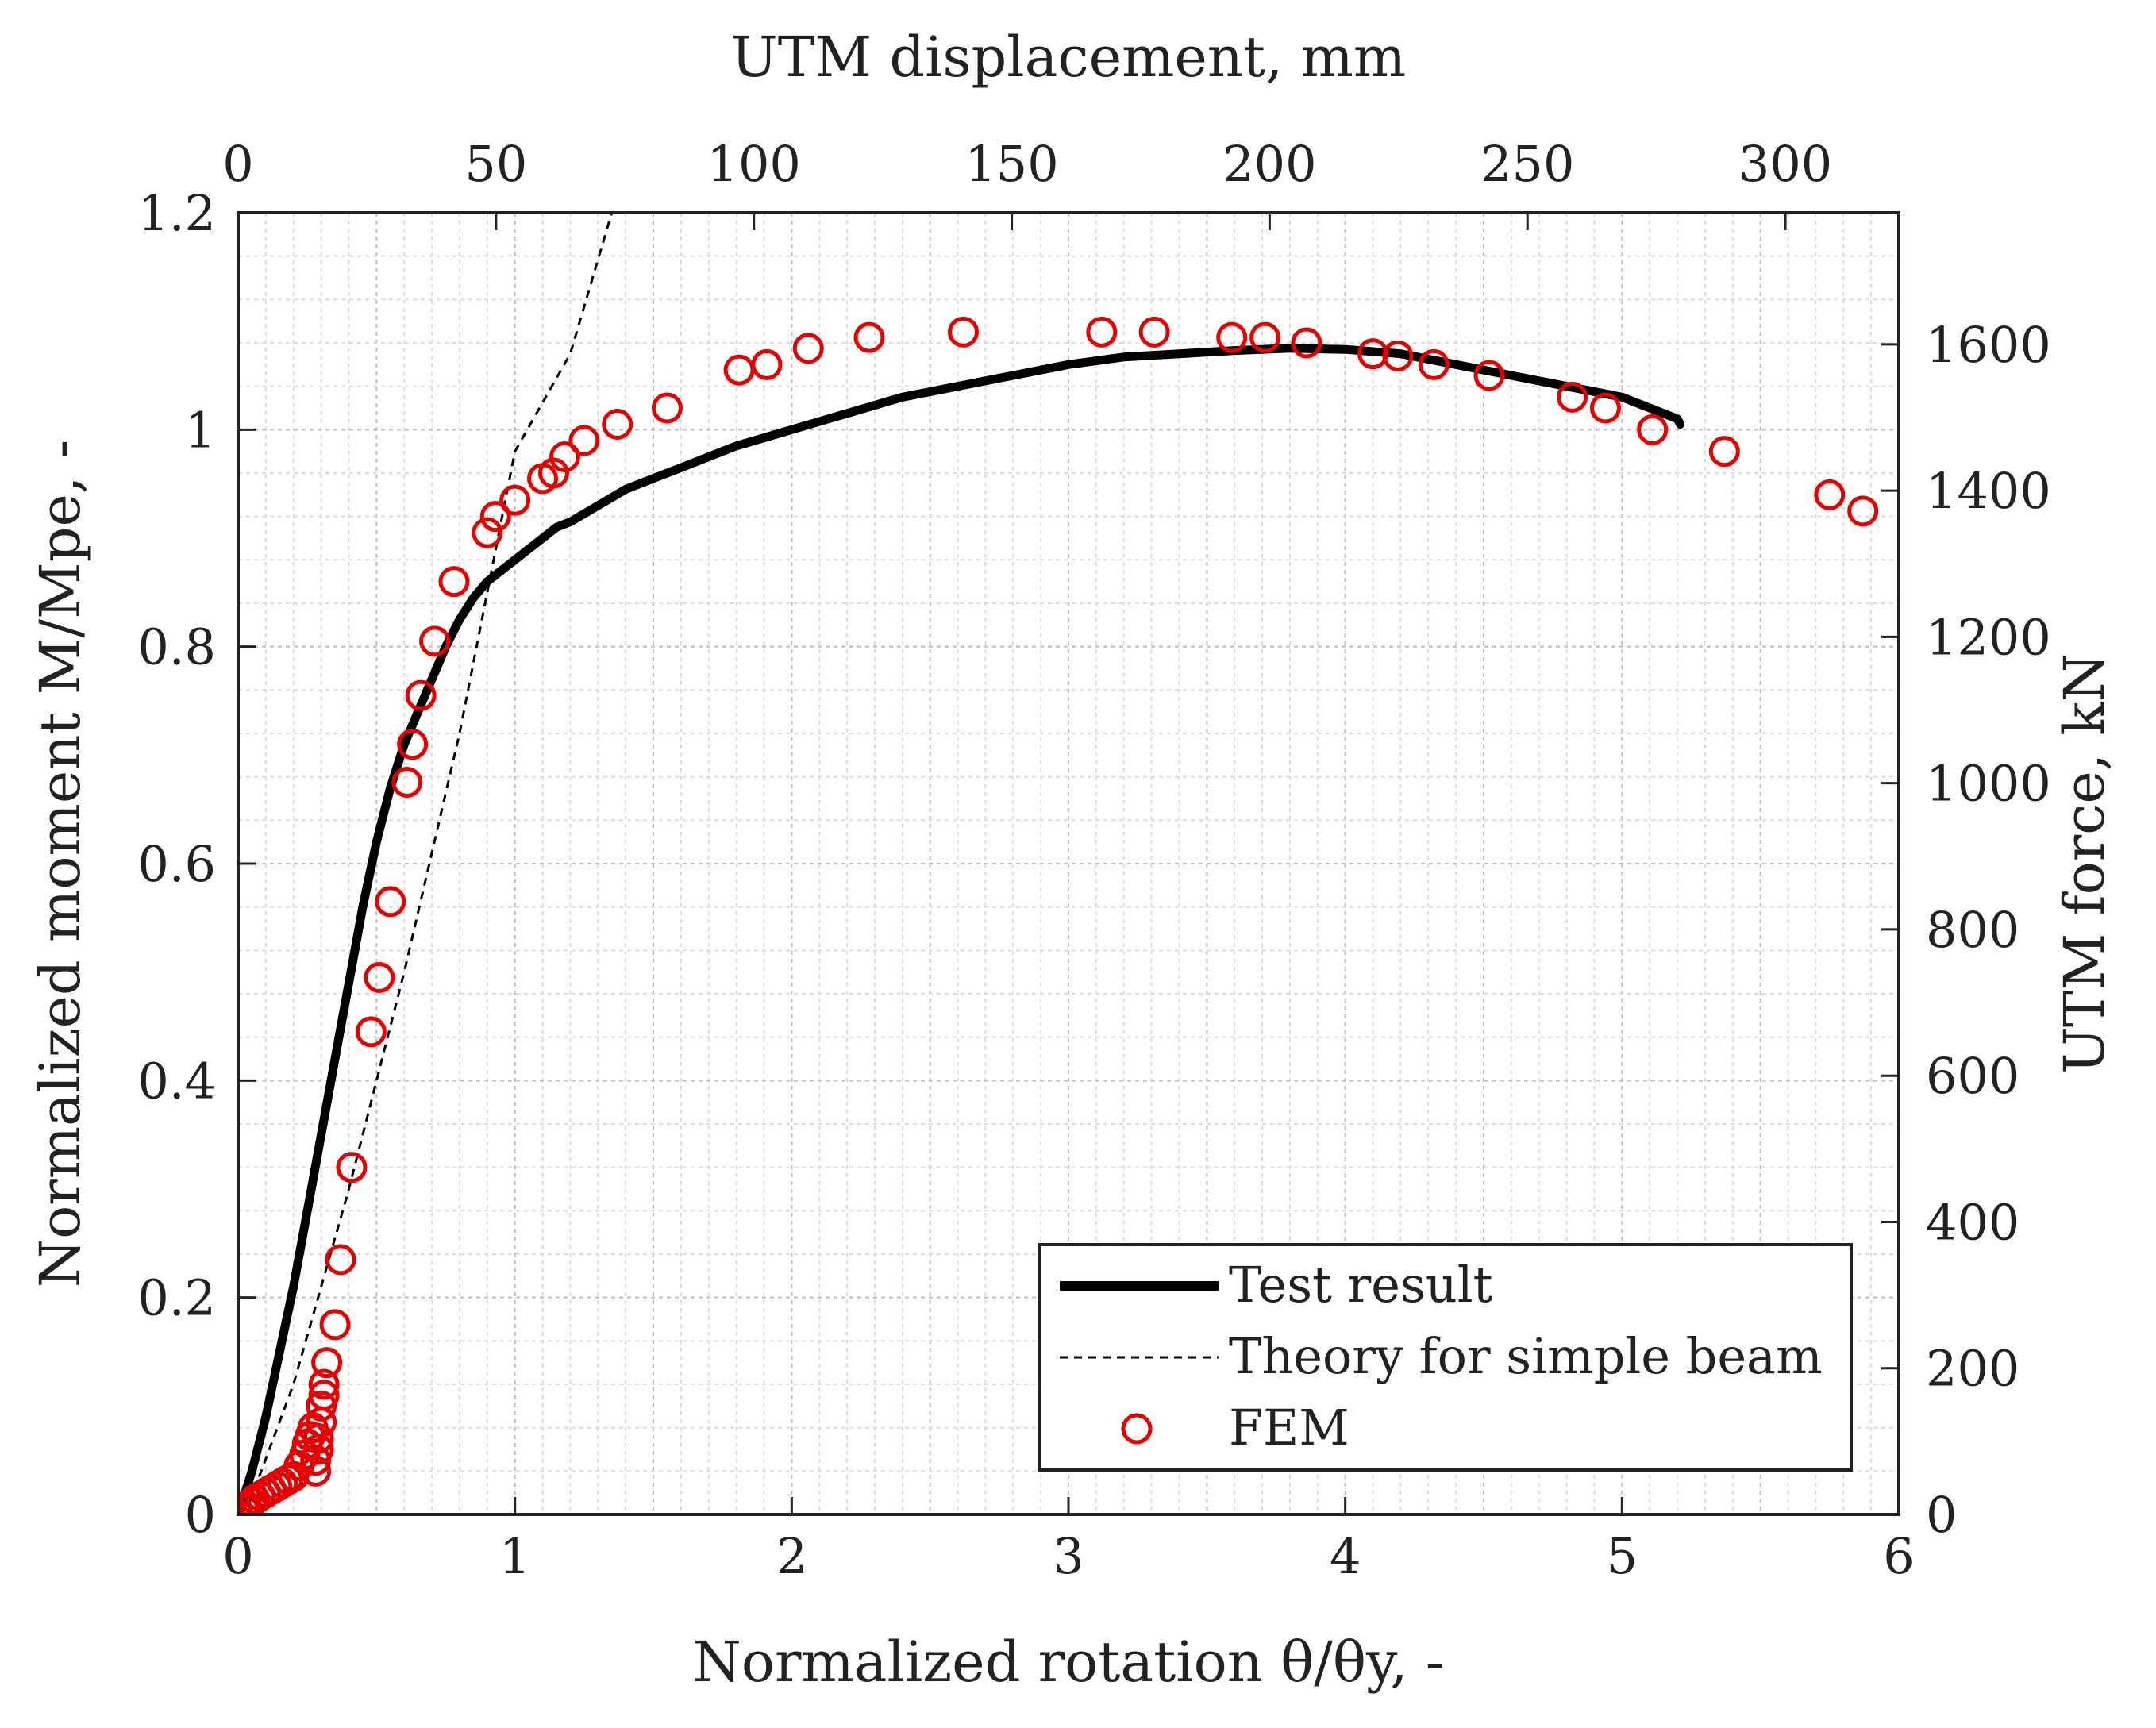 The width and height of the screenshot is (2156, 1728). I want to click on x2-tick-label: 50, so click(495, 164).